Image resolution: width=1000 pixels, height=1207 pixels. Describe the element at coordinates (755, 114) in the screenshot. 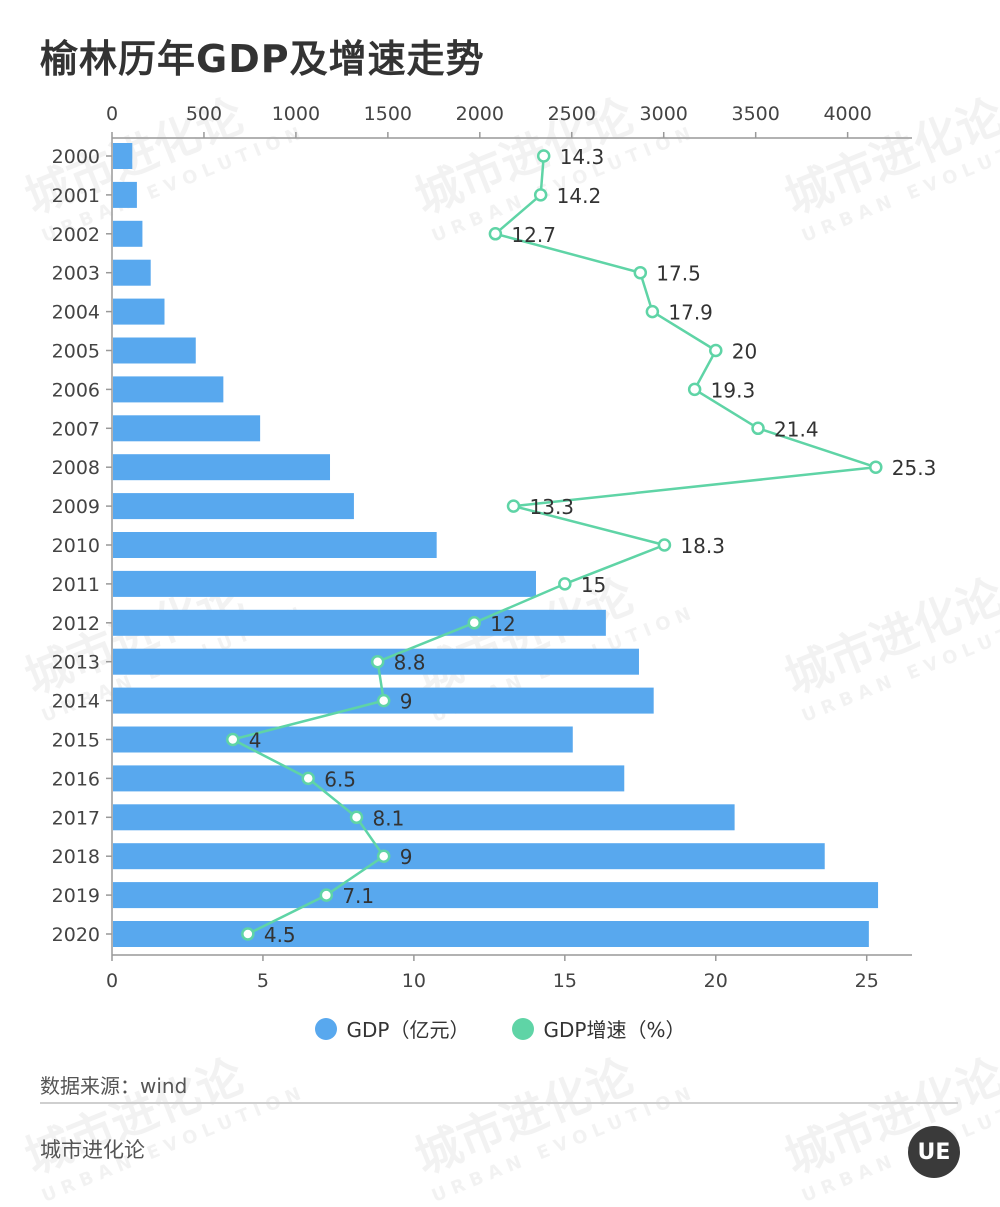

I see `top-axis-tick-label: 3500` at that location.